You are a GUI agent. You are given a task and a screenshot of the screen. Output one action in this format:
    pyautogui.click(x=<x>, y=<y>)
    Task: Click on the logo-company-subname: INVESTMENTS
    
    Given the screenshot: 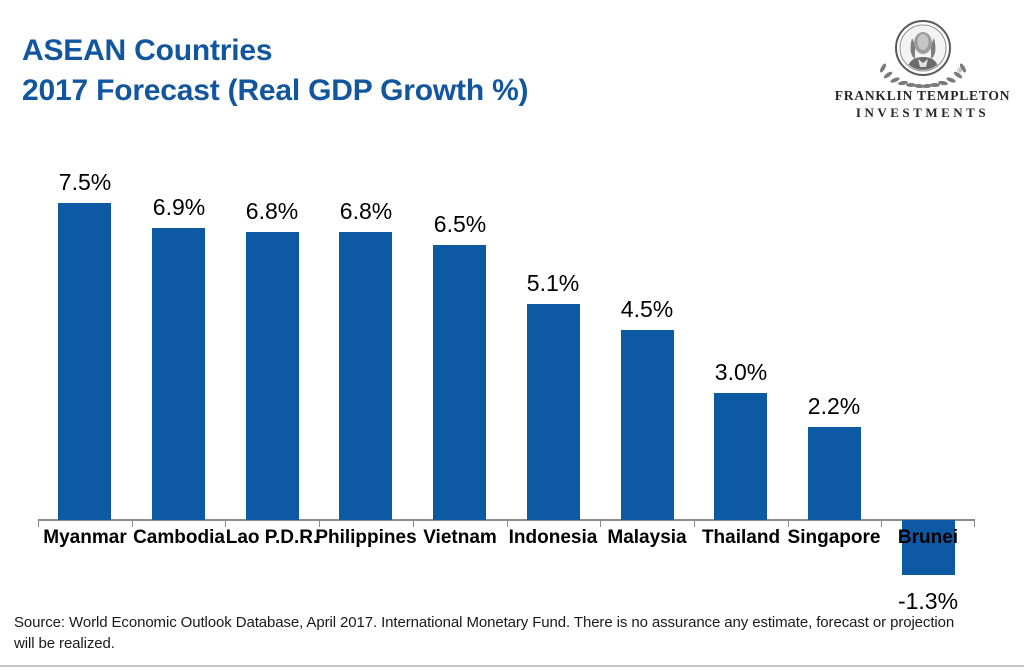 What is the action you would take?
    pyautogui.click(x=922, y=112)
    